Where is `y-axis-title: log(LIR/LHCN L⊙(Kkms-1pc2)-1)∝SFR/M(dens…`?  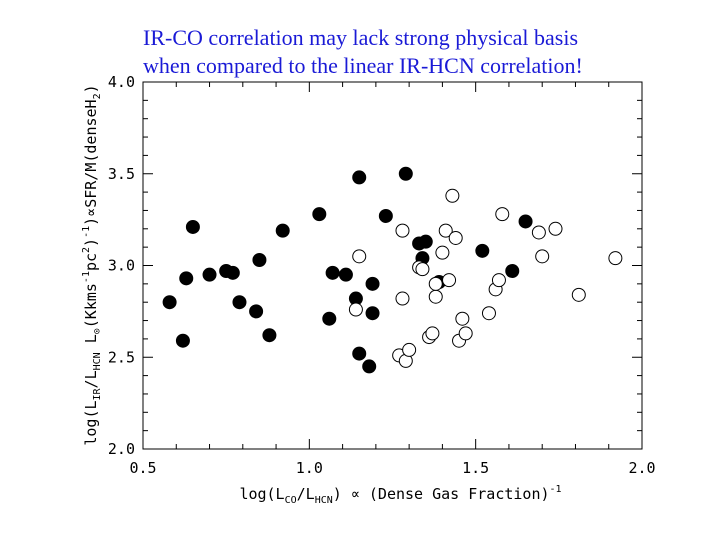 y-axis-title: log(LIR/LHCN L⊙(Kkms-1pc2)-1)∝SFR/M(dens… is located at coordinates (92, 264).